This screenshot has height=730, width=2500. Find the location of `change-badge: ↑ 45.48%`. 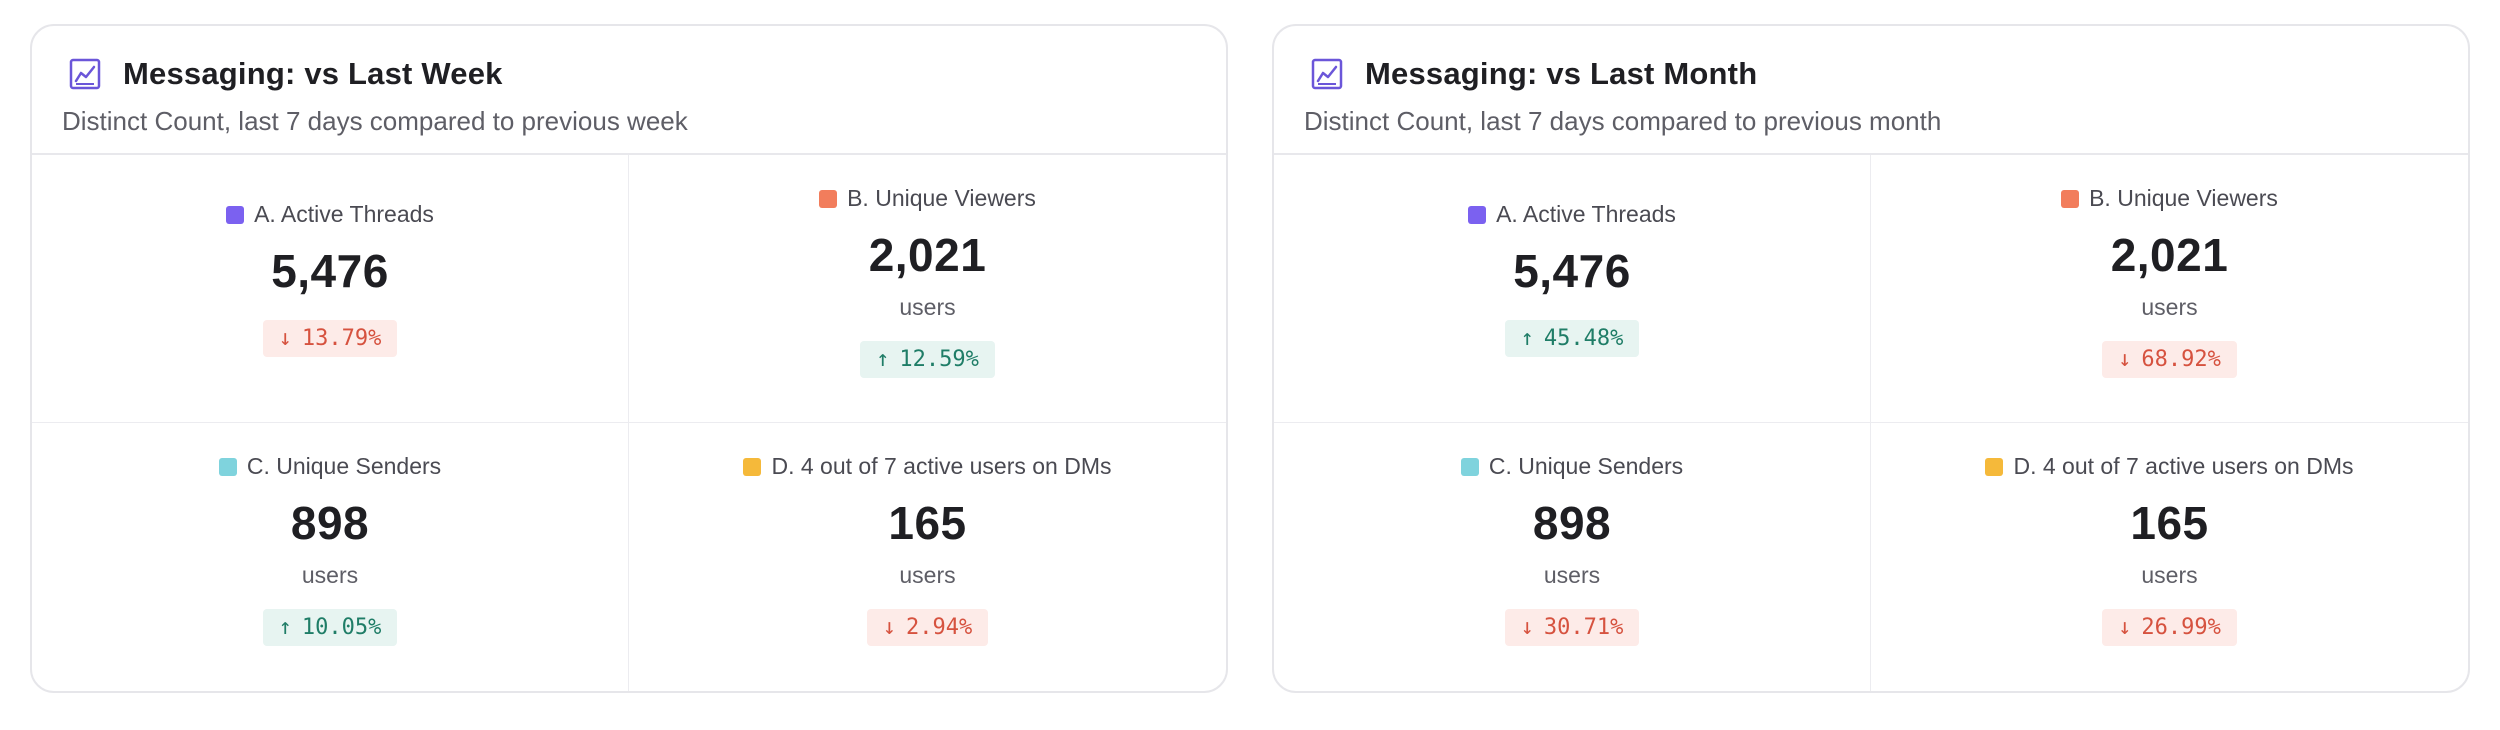

change-badge: ↑ 45.48% is located at coordinates (1572, 338).